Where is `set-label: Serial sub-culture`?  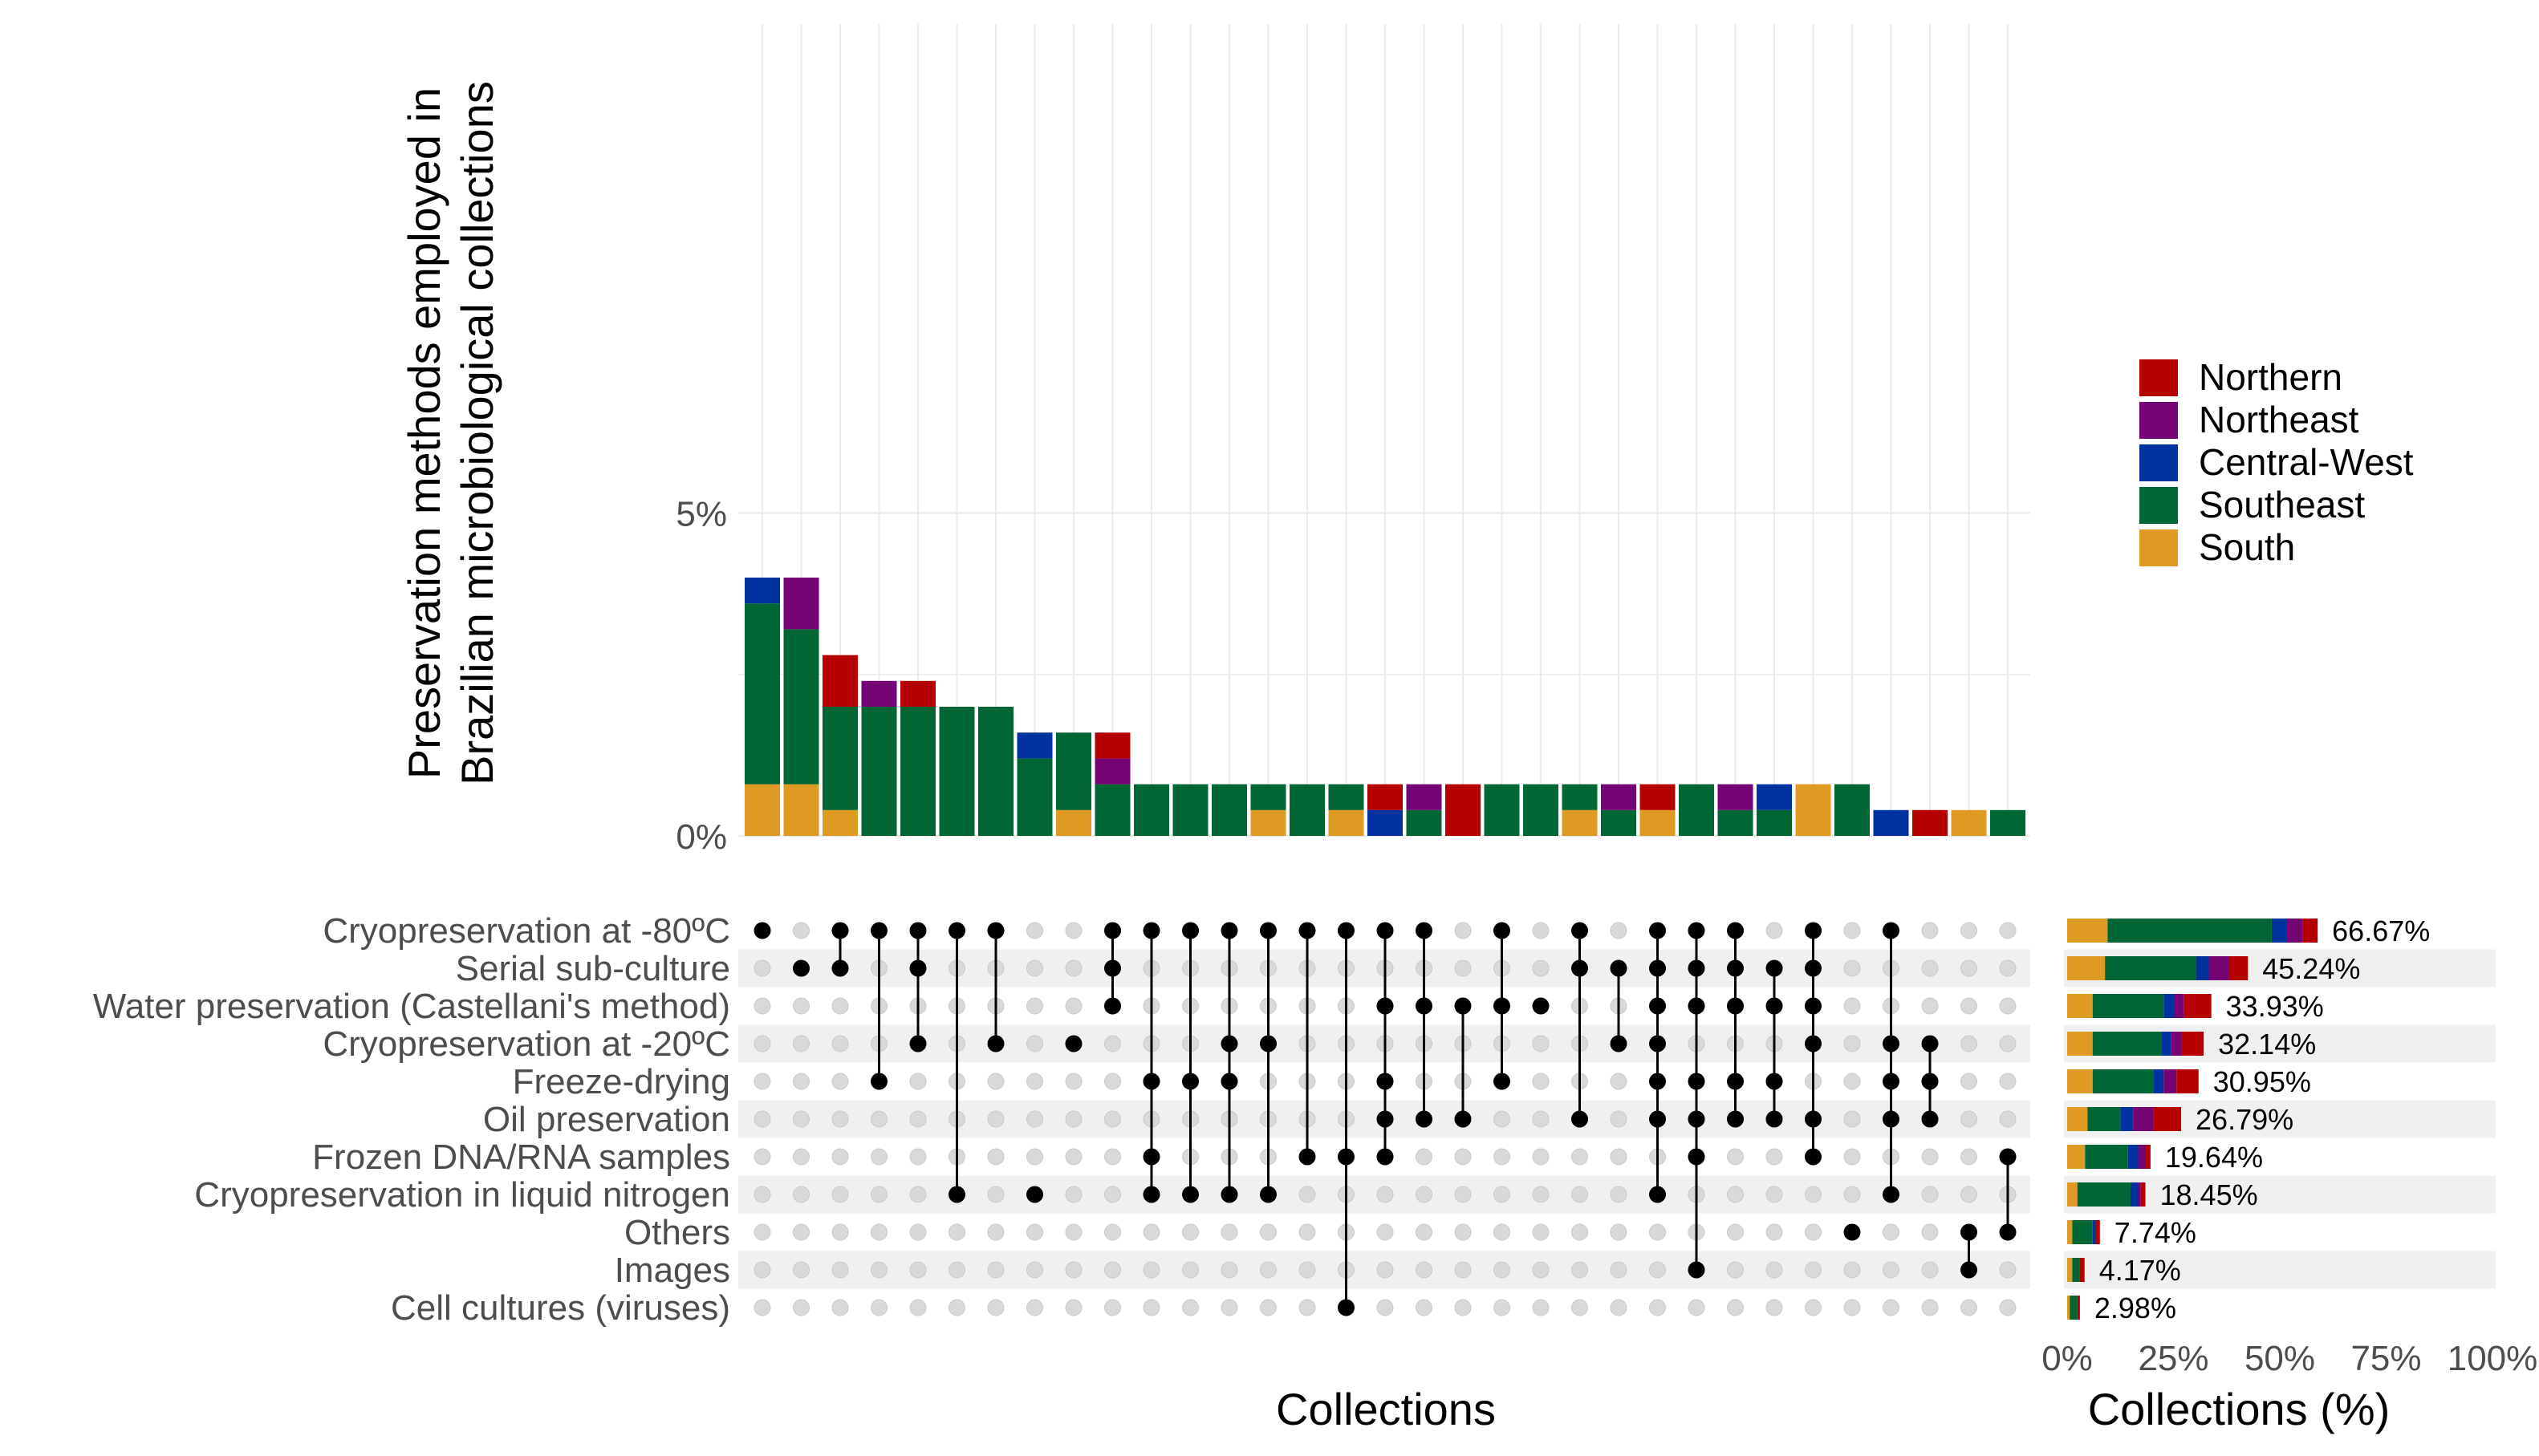 set-label: Serial sub-culture is located at coordinates (593, 968).